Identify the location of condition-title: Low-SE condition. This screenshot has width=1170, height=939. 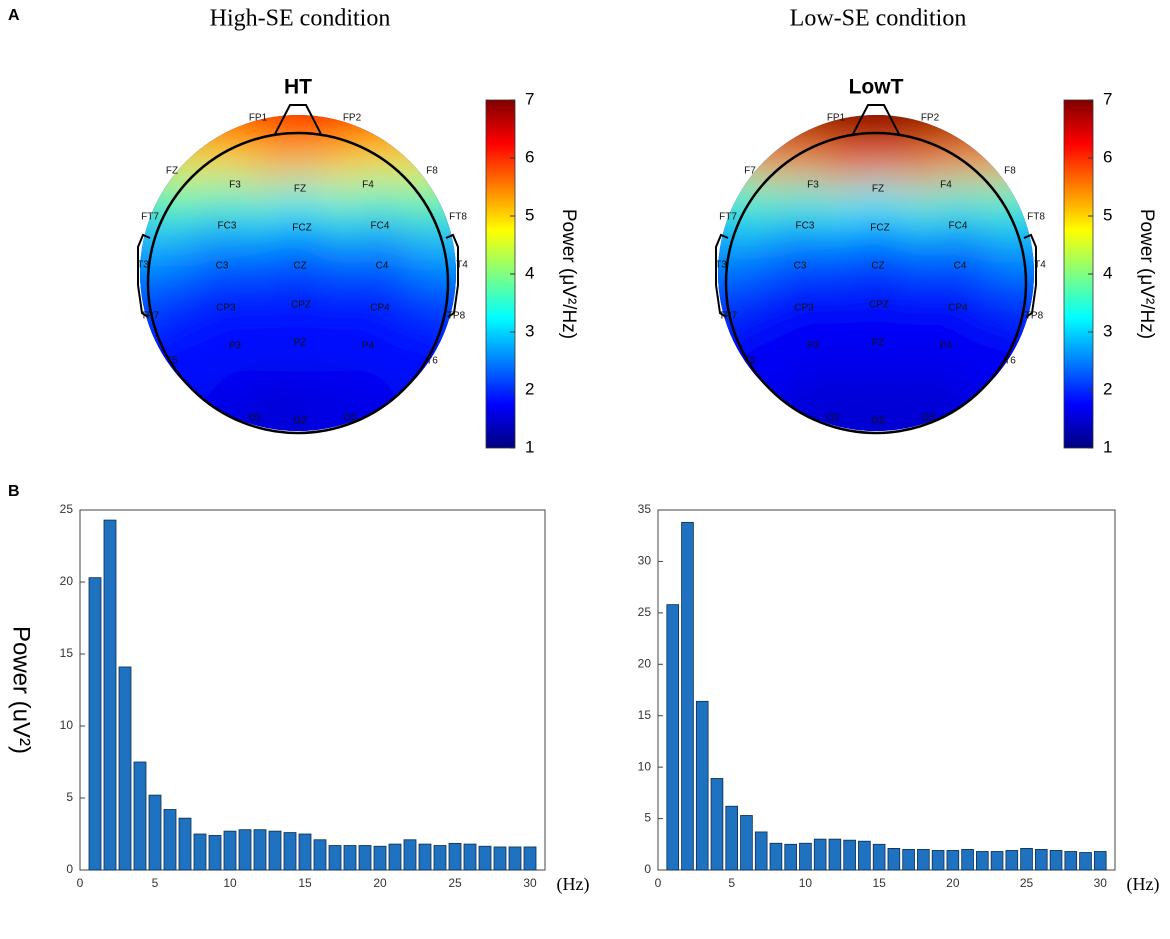
(878, 19).